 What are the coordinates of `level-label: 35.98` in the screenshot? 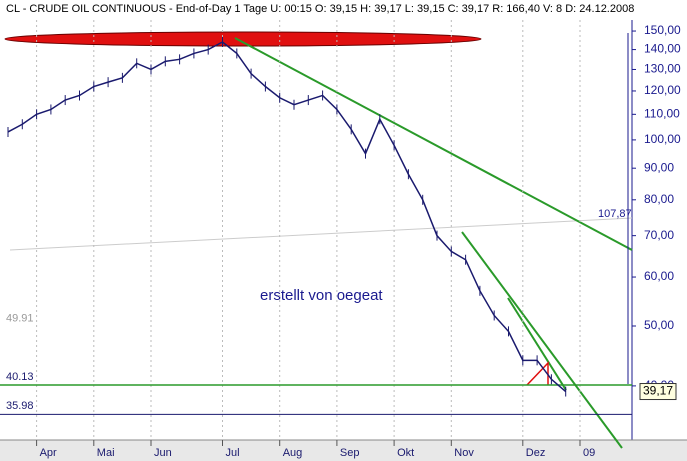 It's located at (20, 406).